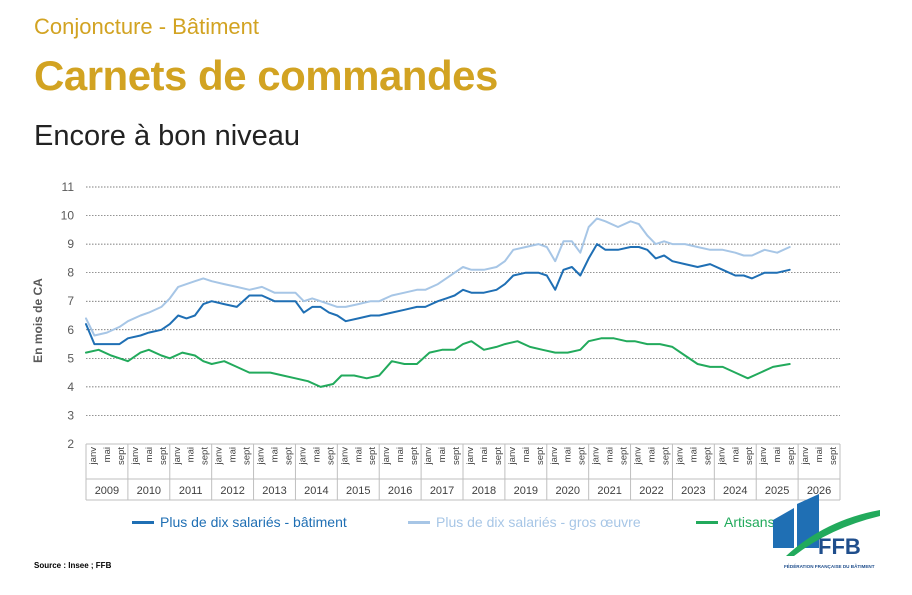 The width and height of the screenshot is (912, 595). What do you see at coordinates (167, 136) in the screenshot?
I see `page-subtitle: Encore à bon niveau` at bounding box center [167, 136].